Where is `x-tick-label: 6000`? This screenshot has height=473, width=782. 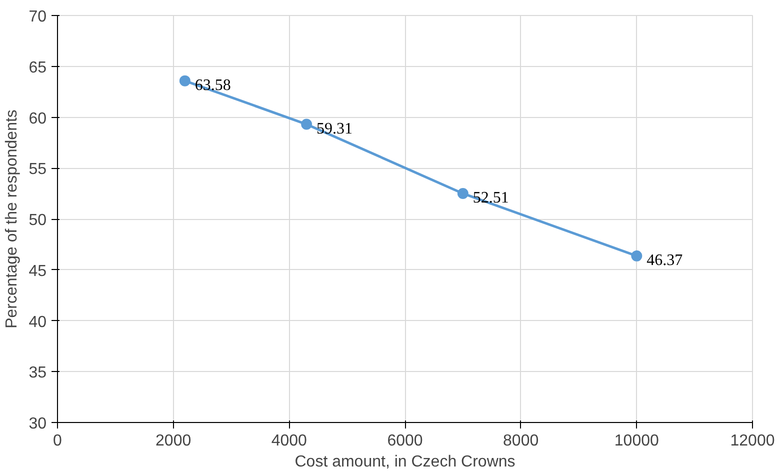
x-tick-label: 6000 is located at coordinates (405, 441).